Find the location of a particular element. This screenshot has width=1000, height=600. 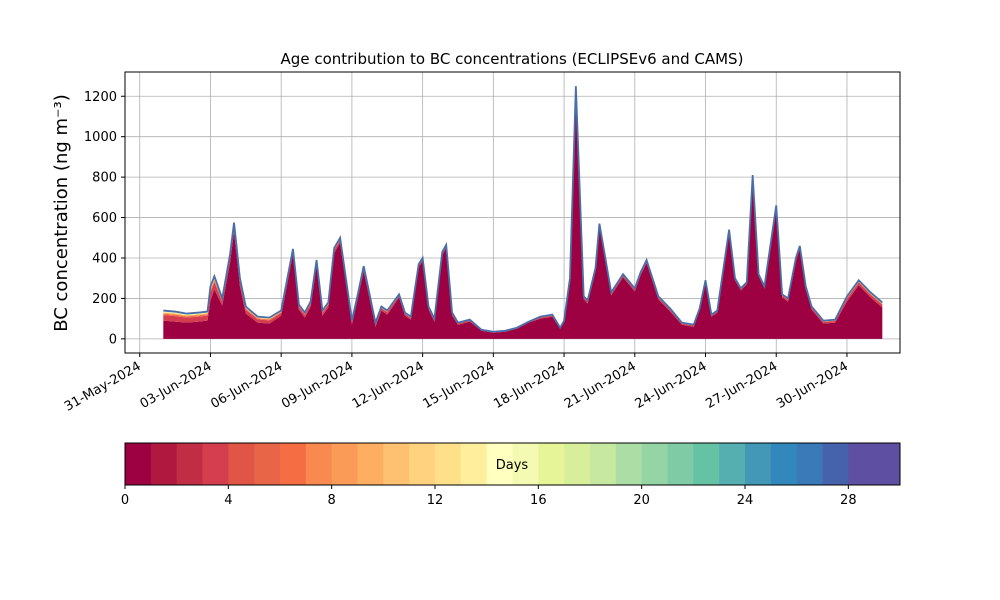

colorbar-label: Days is located at coordinates (512, 465).